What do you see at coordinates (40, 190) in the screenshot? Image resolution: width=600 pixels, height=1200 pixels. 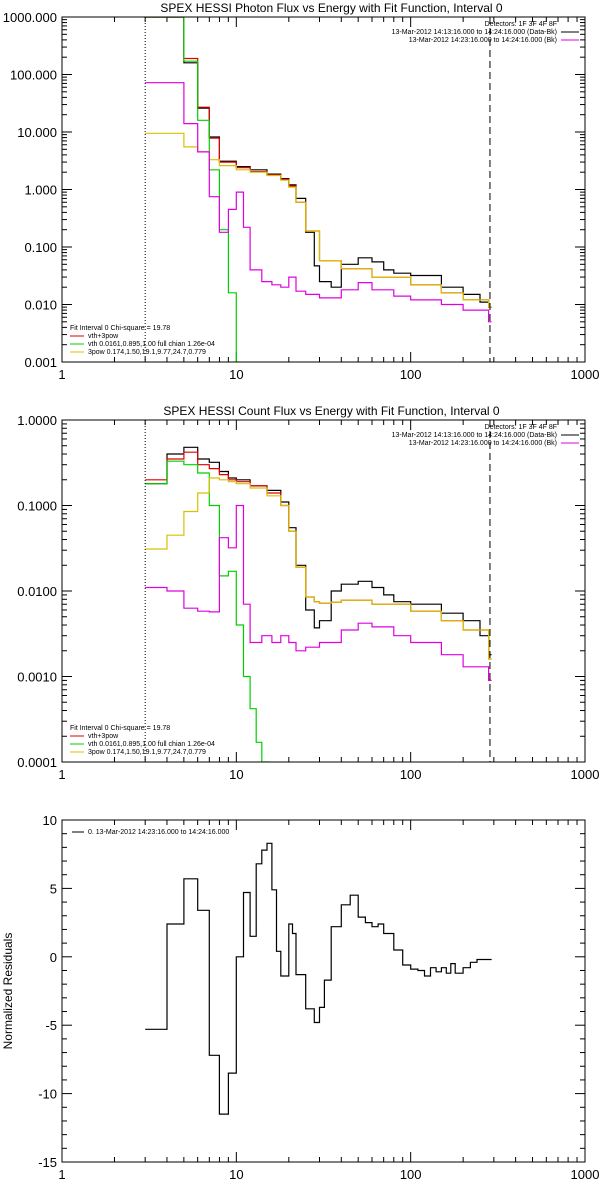 I see `y-tick-label: 1.000` at bounding box center [40, 190].